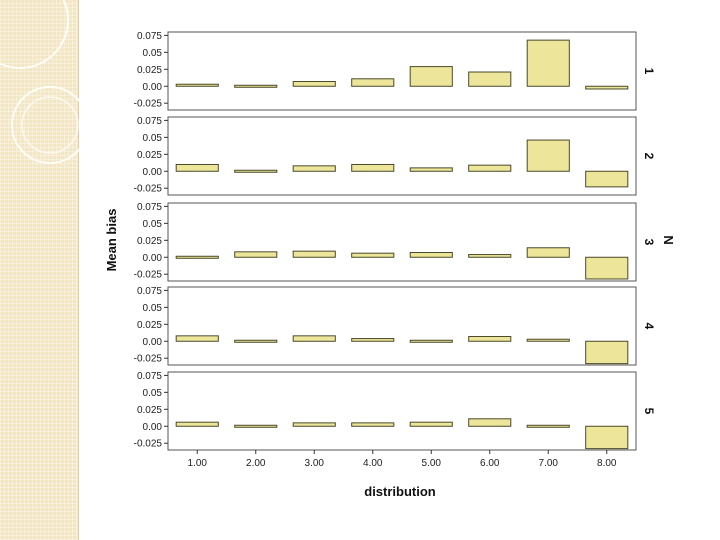 This screenshot has height=540, width=720. Describe the element at coordinates (400, 491) in the screenshot. I see `x-axis-title: distribution` at that location.